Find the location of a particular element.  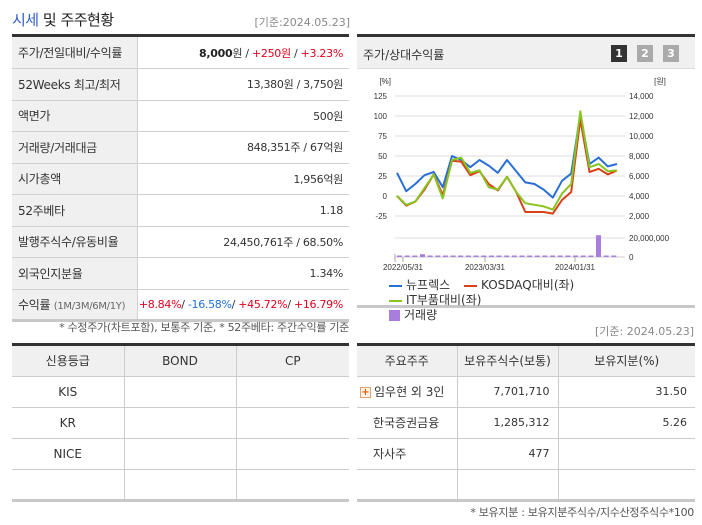

shares-cell: 1,285,312 is located at coordinates (508, 423).